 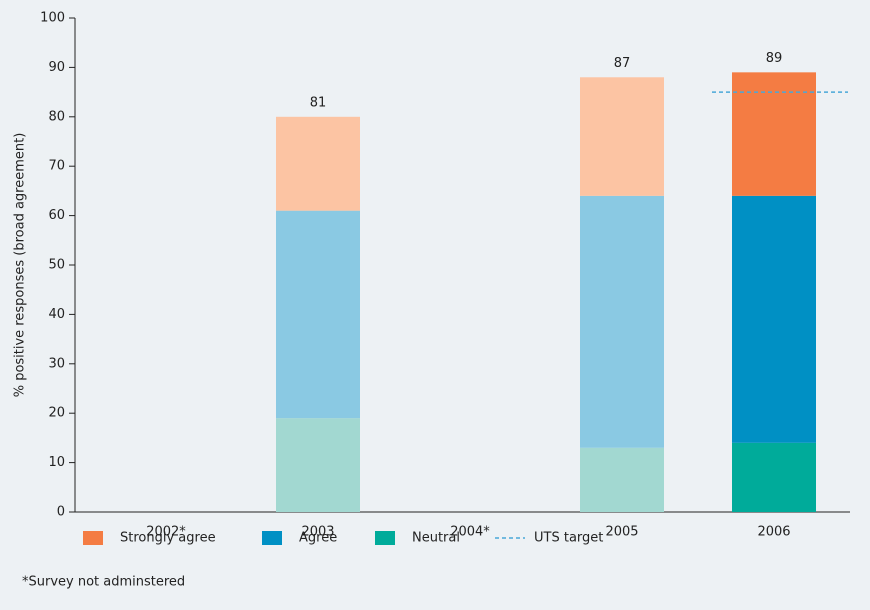 I want to click on x-tick-label: 2003, so click(x=317, y=532).